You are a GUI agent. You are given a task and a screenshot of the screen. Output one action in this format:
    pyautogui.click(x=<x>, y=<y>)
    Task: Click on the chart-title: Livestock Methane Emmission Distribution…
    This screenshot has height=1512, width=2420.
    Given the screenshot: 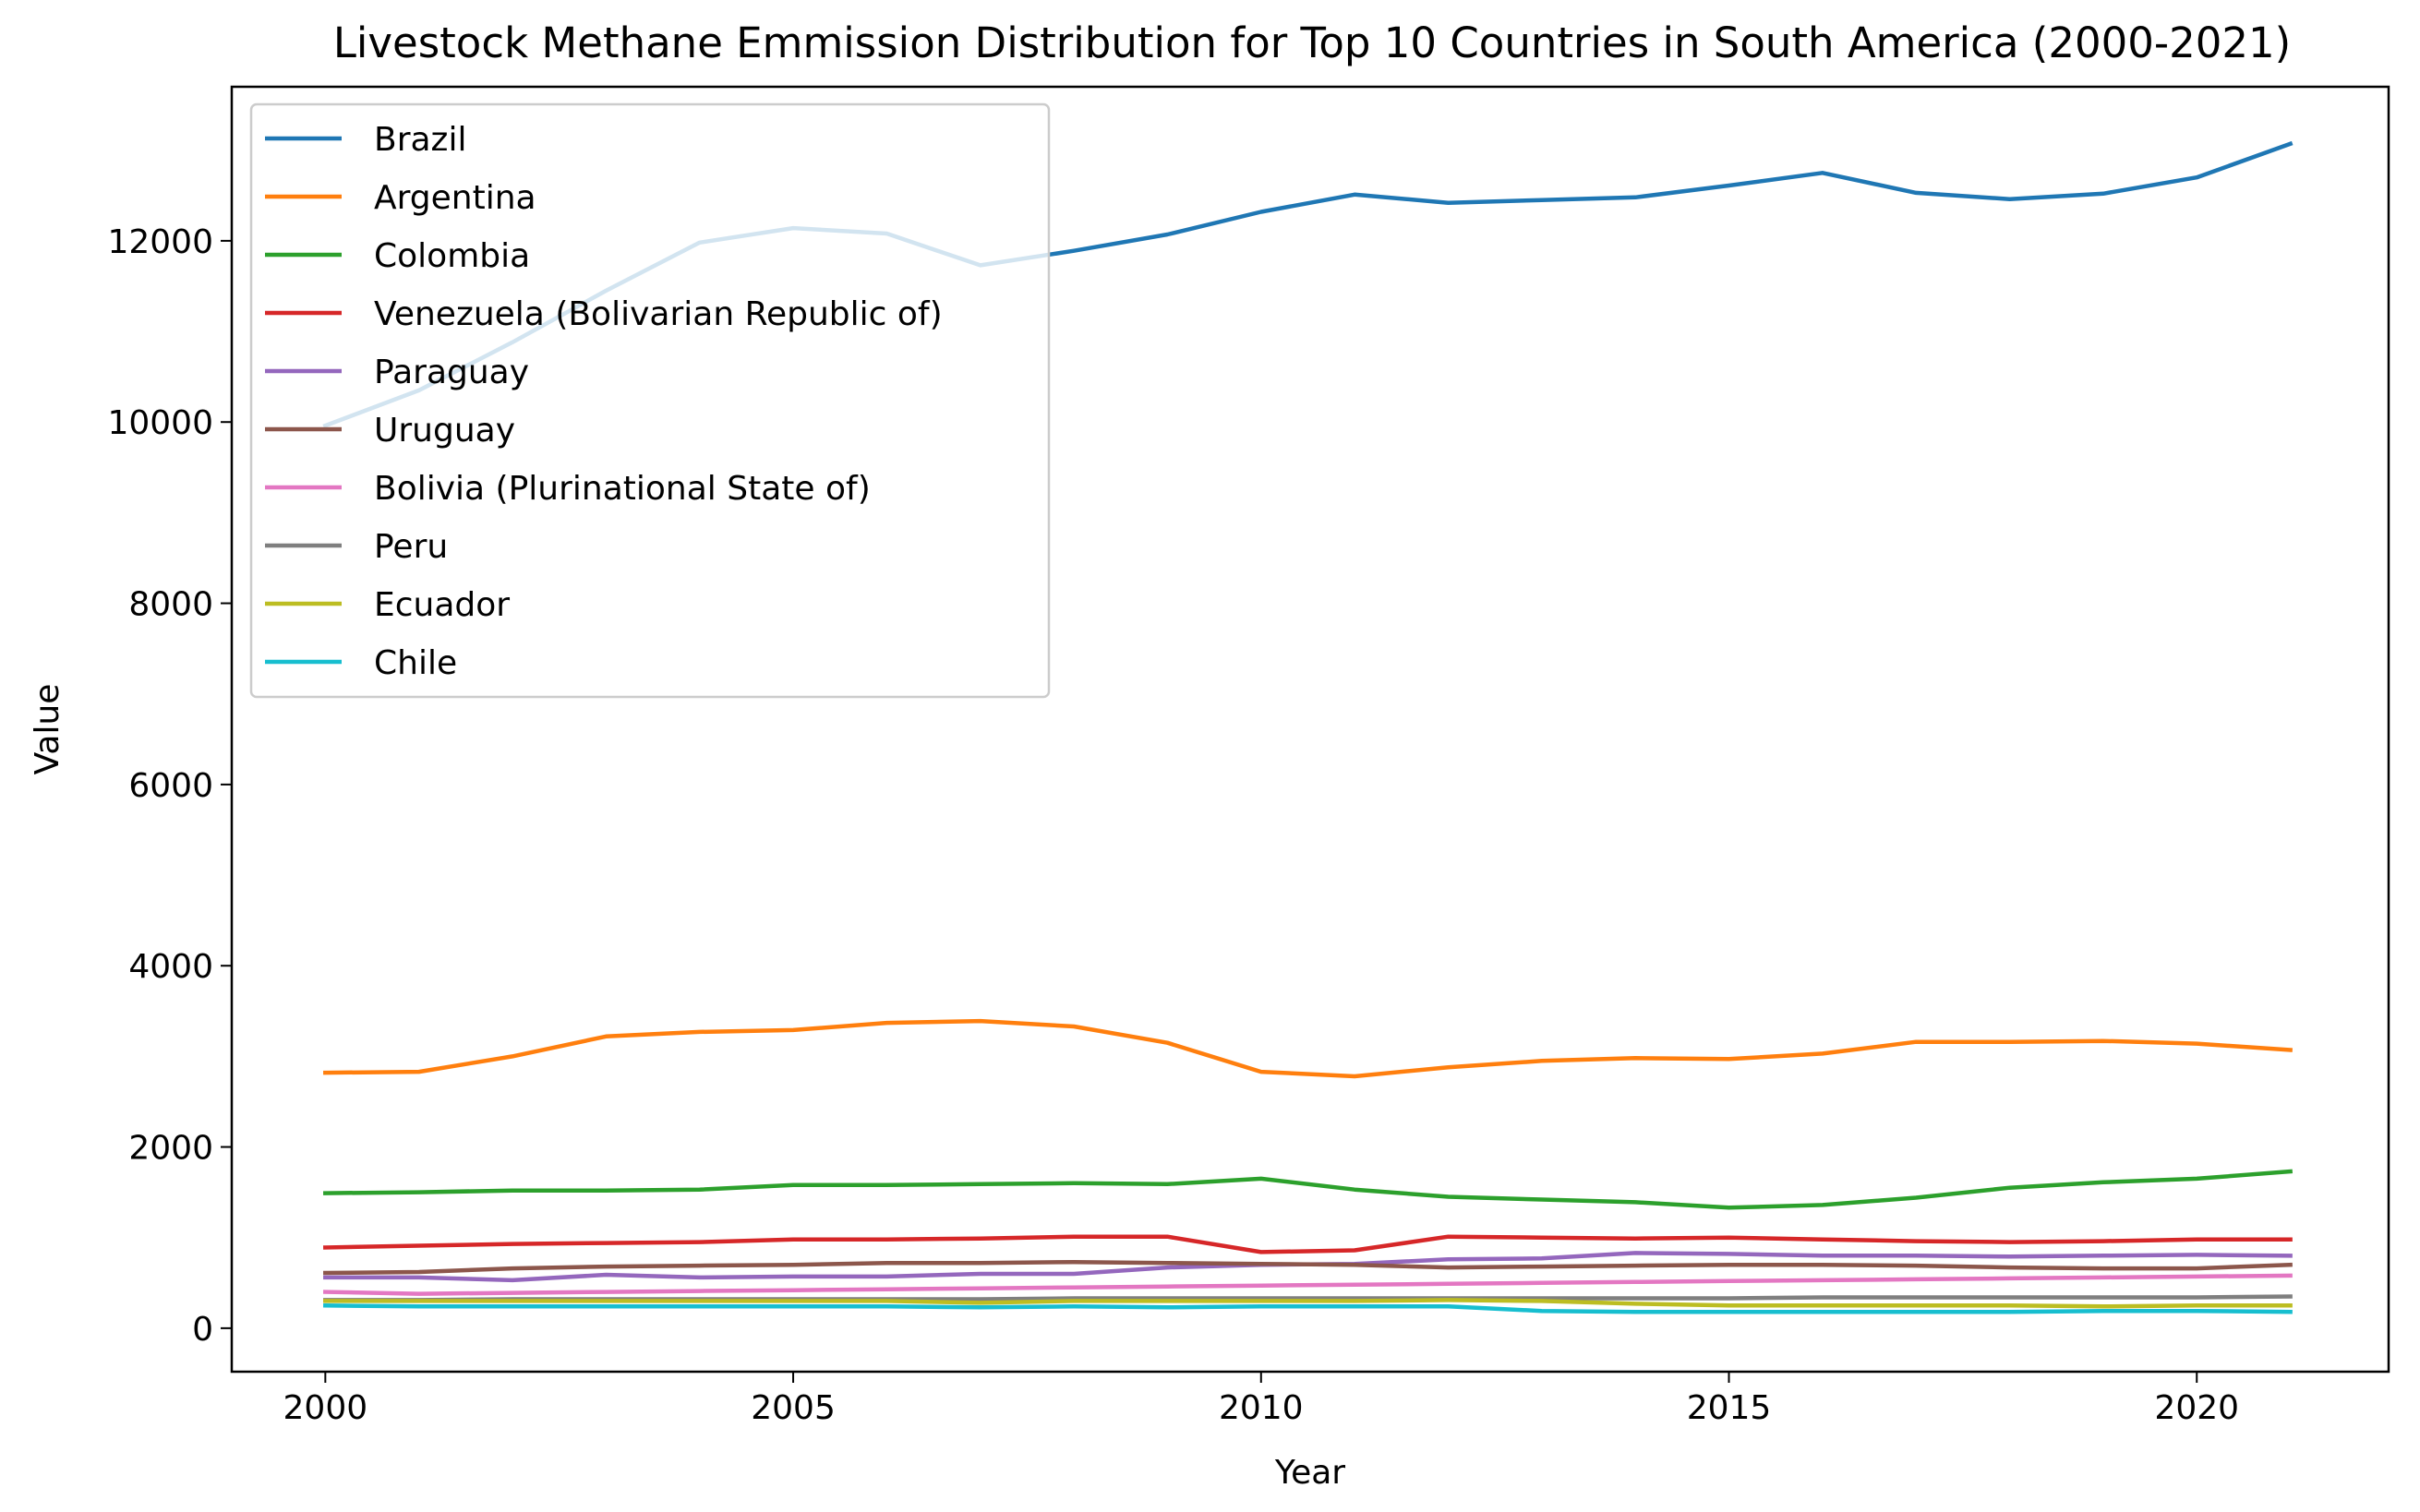 What is the action you would take?
    pyautogui.click(x=1312, y=42)
    